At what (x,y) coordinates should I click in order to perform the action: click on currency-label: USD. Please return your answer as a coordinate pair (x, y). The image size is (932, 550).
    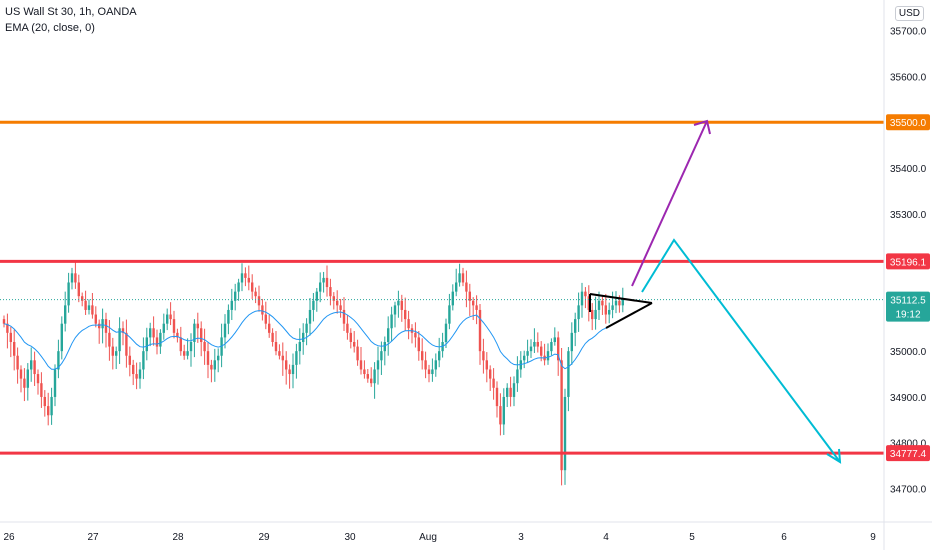
    Looking at the image, I should click on (909, 13).